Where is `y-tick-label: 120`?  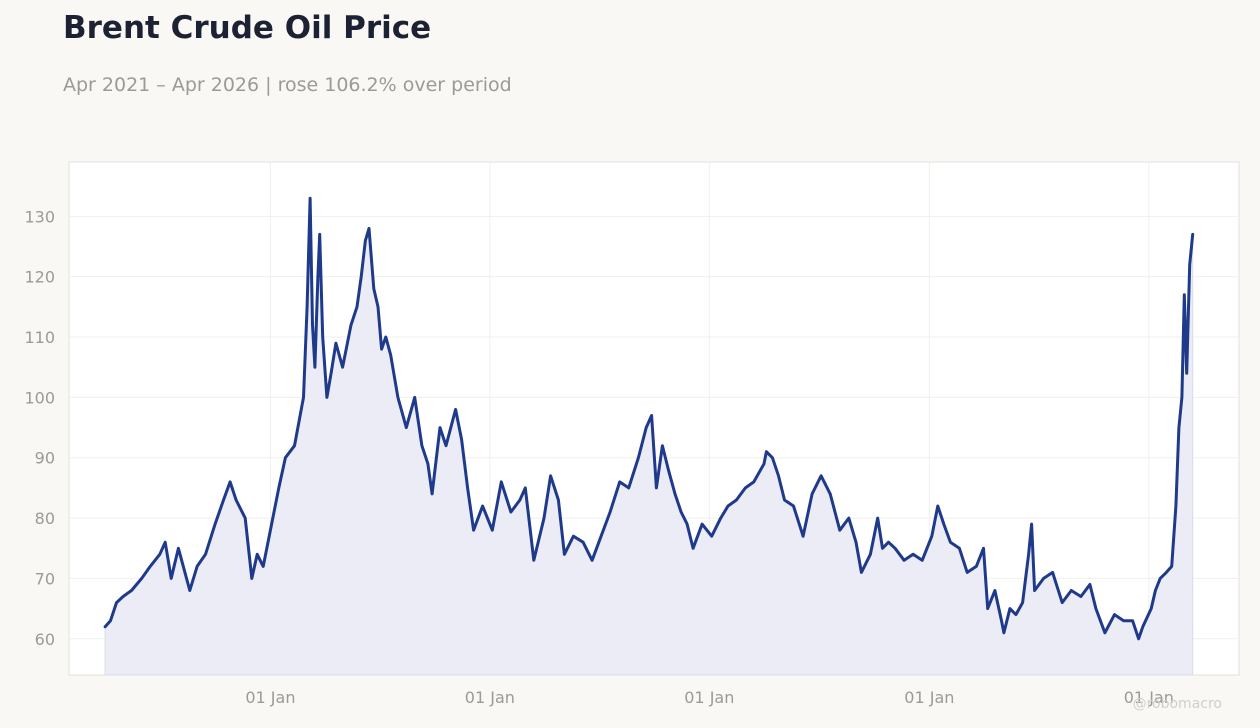
y-tick-label: 120 is located at coordinates (39, 277).